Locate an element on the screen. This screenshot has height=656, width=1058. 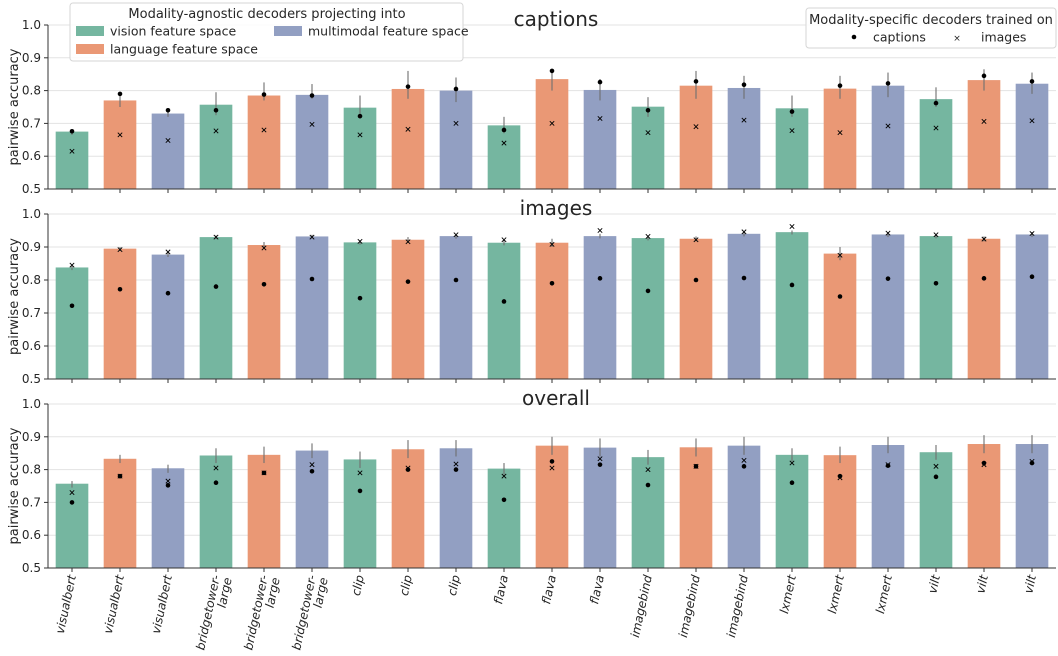
legend-label-multimodal: multimodal feature space is located at coordinates (388, 31).